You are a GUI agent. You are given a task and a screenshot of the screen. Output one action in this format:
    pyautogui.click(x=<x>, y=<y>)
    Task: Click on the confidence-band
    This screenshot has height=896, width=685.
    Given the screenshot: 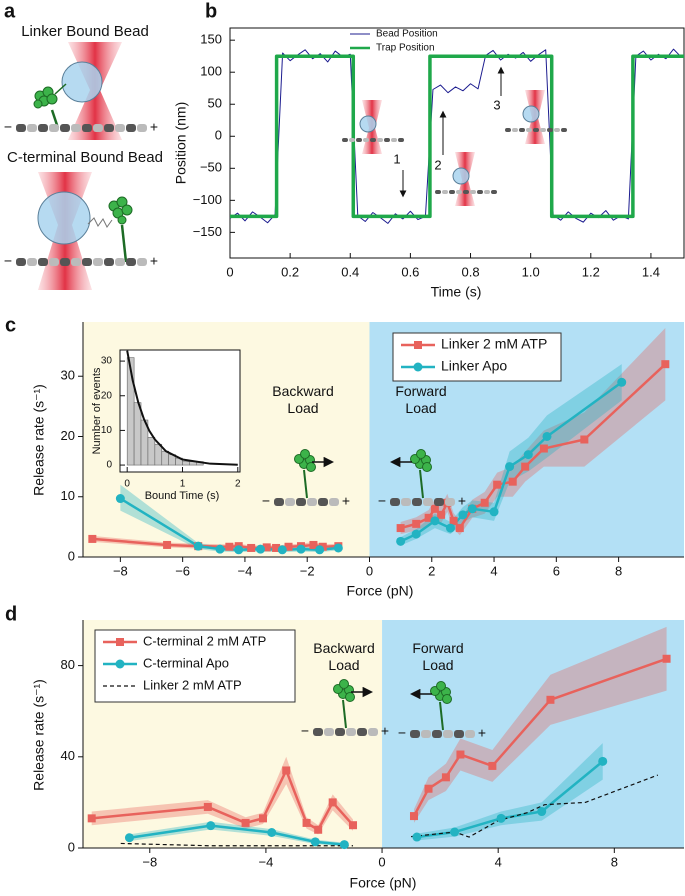 What is the action you would take?
    pyautogui.click(x=237, y=834)
    